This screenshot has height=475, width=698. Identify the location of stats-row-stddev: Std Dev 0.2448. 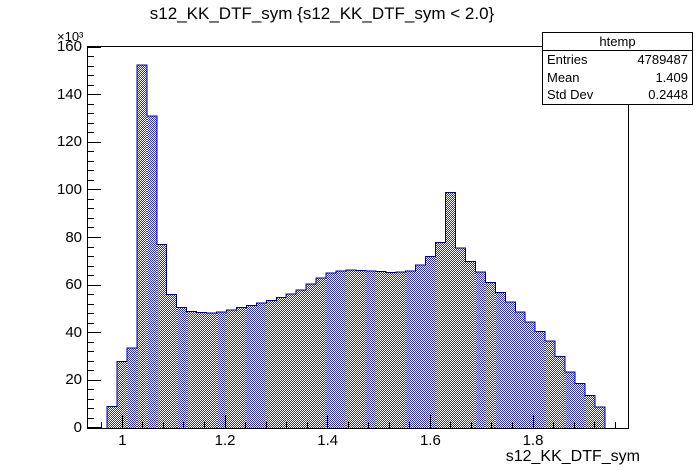
(617, 95).